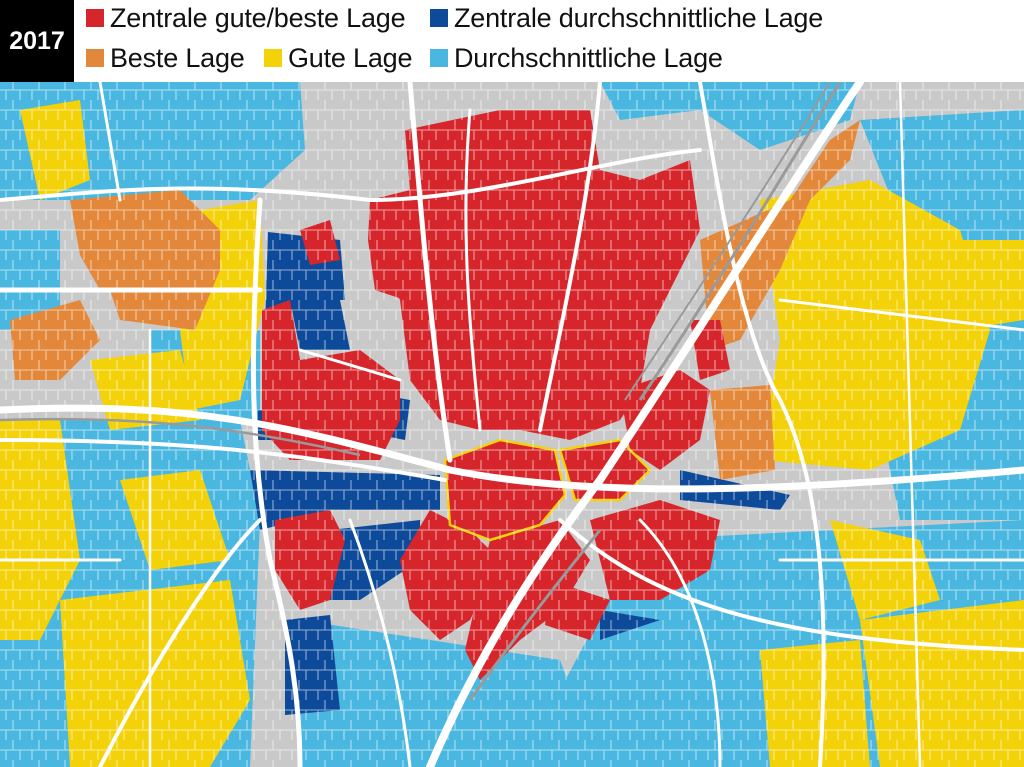 This screenshot has width=1024, height=767. I want to click on legend-item-gute-lage: Gute Lage, so click(338, 58).